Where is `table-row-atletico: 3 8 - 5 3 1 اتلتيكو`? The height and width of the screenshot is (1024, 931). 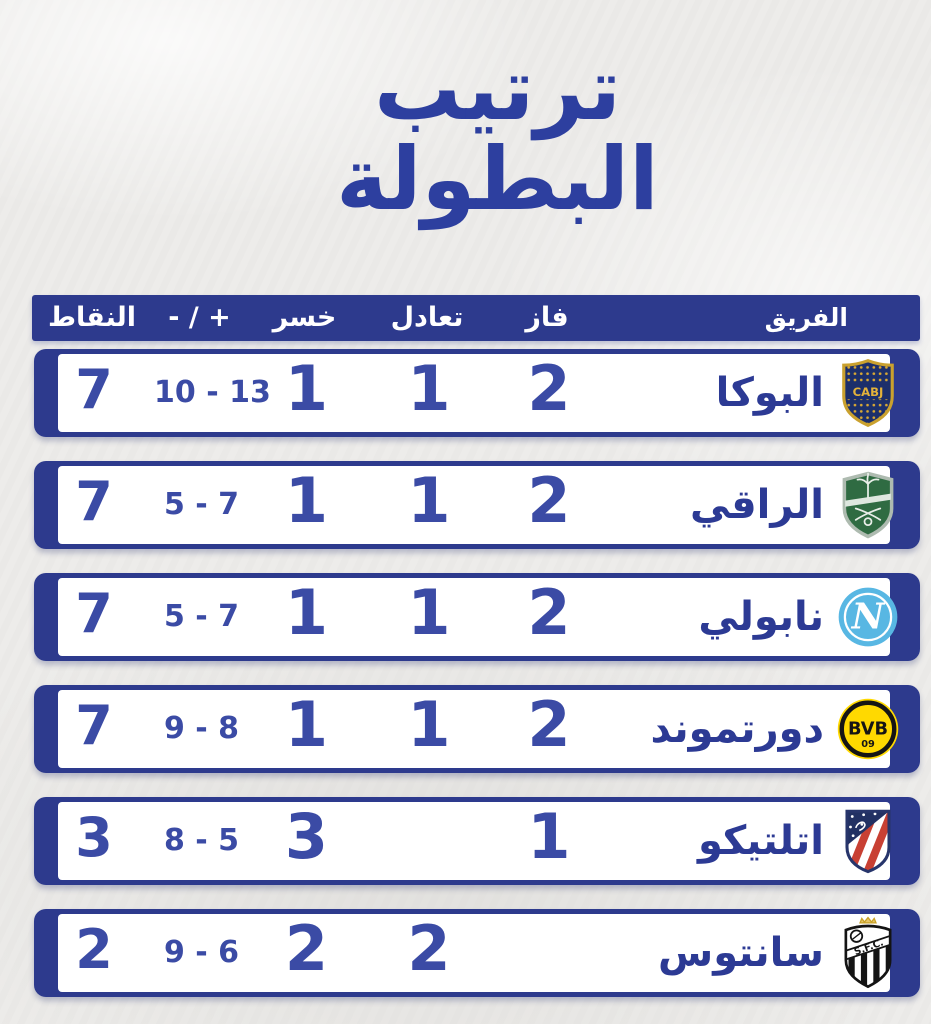
table-row-atletico: 3 8 - 5 3 1 اتلتيكو is located at coordinates (477, 840).